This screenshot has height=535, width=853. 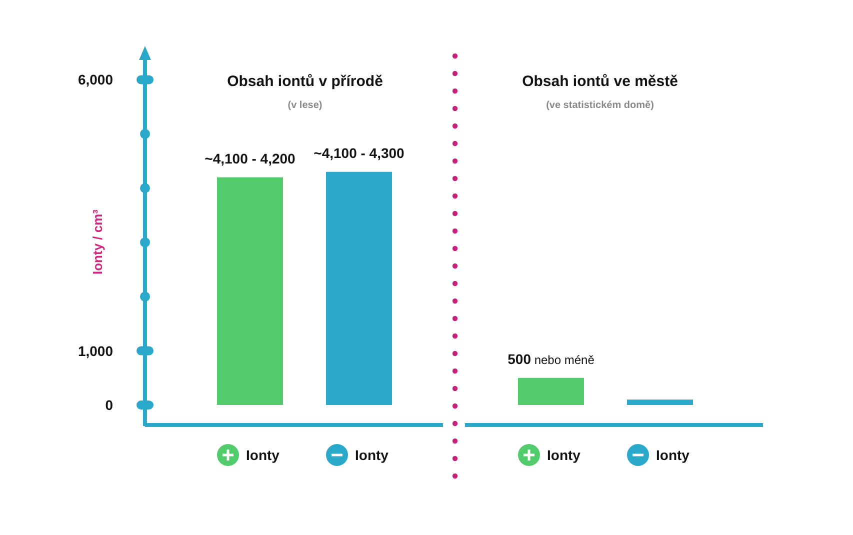 I want to click on y-tick-label: 1,000, so click(x=96, y=350).